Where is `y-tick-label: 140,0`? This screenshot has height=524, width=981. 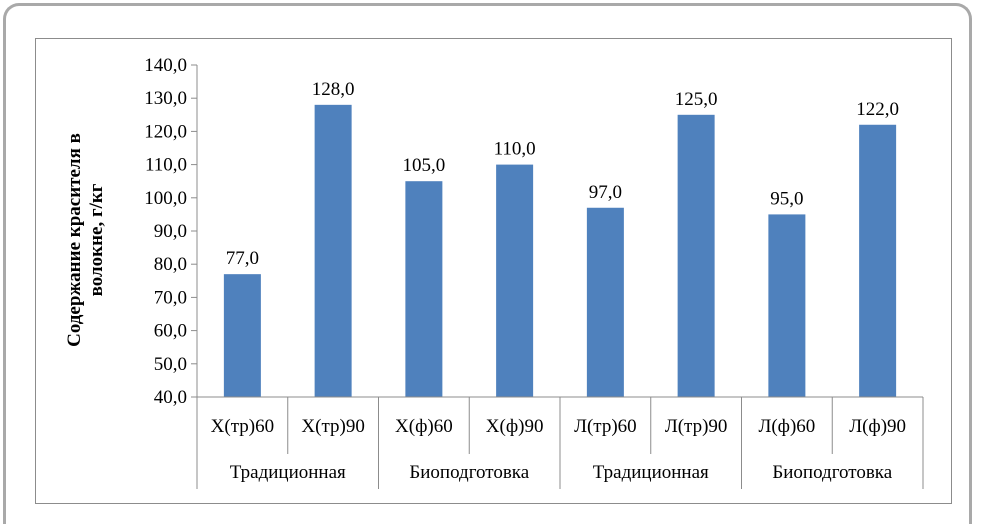
y-tick-label: 140,0 is located at coordinates (165, 65).